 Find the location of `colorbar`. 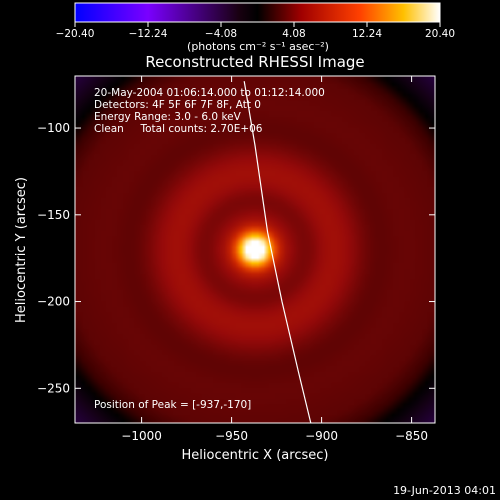

colorbar is located at coordinates (257, 12).